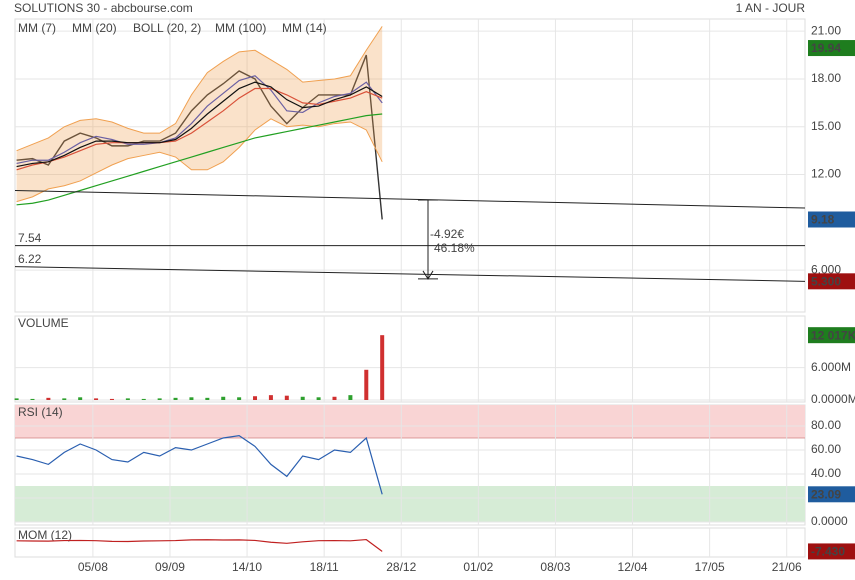 The width and height of the screenshot is (855, 580). Describe the element at coordinates (826, 494) in the screenshot. I see `badge-label: 23.09` at that location.